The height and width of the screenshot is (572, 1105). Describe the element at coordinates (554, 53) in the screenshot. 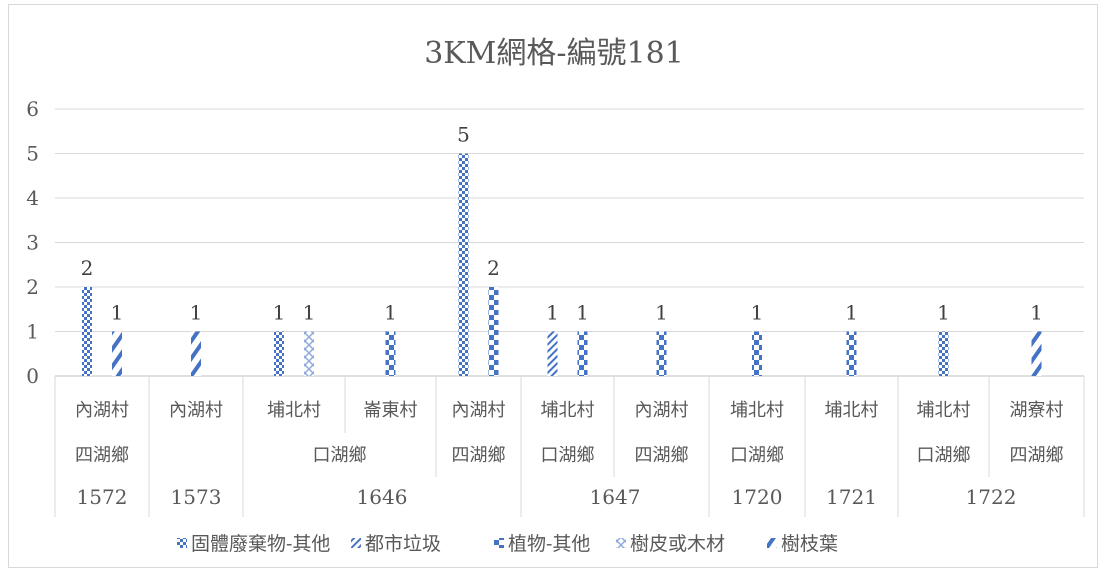

I see `chart-title: 3KM網格-編號181` at that location.